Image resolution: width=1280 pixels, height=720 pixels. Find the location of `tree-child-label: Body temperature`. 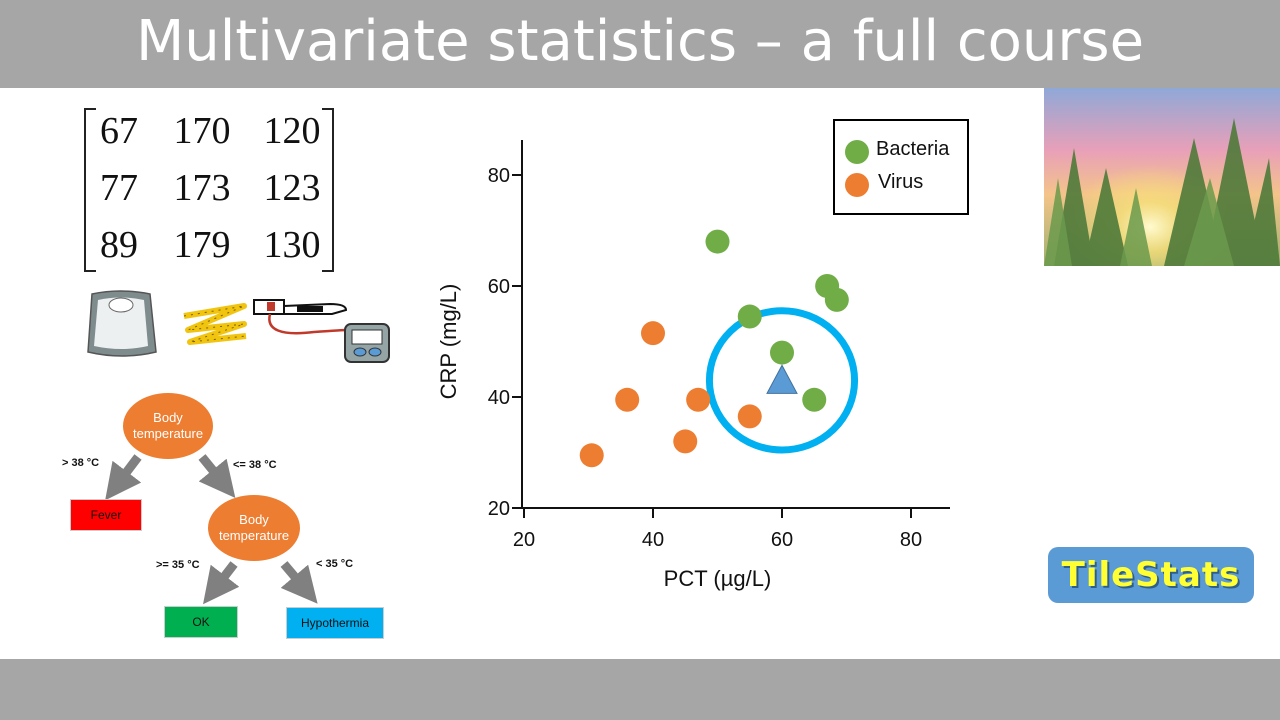

tree-child-label: Body temperature is located at coordinates (254, 527).